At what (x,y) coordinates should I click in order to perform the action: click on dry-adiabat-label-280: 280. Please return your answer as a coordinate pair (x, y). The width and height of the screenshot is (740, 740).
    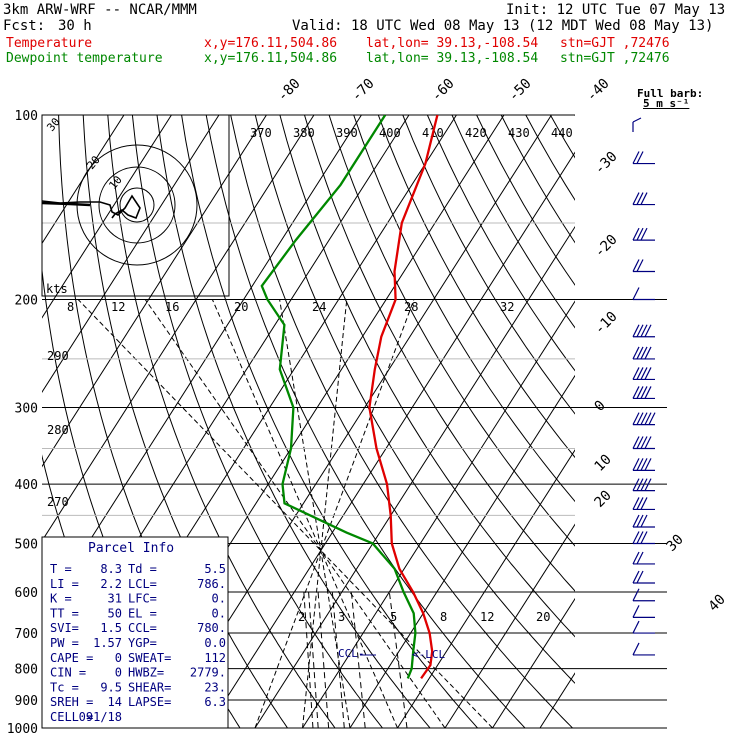
    Looking at the image, I should click on (58, 430).